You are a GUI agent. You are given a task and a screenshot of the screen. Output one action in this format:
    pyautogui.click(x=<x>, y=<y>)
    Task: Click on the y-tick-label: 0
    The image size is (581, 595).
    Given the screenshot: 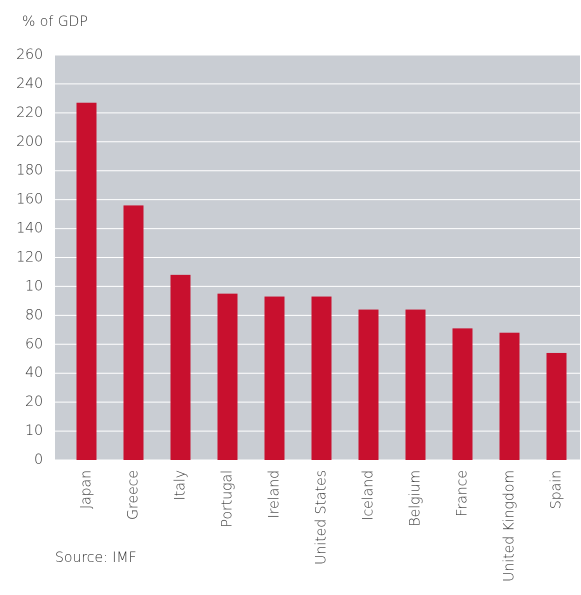 What is the action you would take?
    pyautogui.click(x=38, y=460)
    